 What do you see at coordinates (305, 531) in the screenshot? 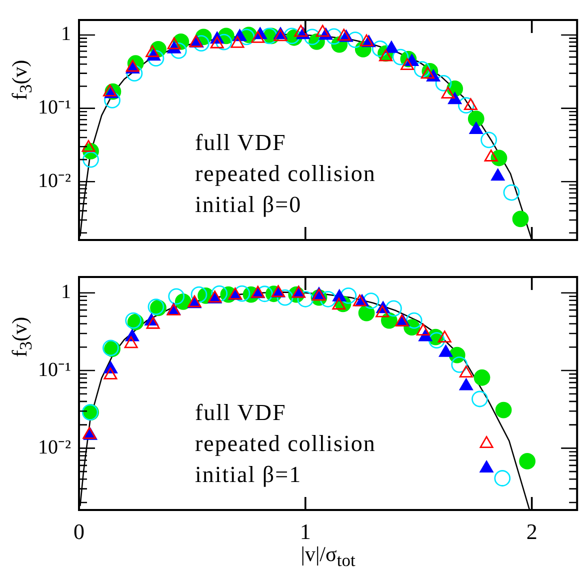
I see `x-tick-label: 1` at bounding box center [305, 531].